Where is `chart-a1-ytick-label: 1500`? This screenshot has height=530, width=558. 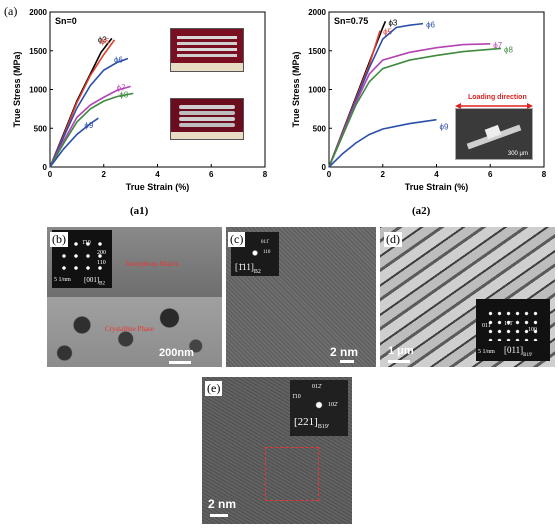 chart-a1-ytick-label: 1500 is located at coordinates (38, 51).